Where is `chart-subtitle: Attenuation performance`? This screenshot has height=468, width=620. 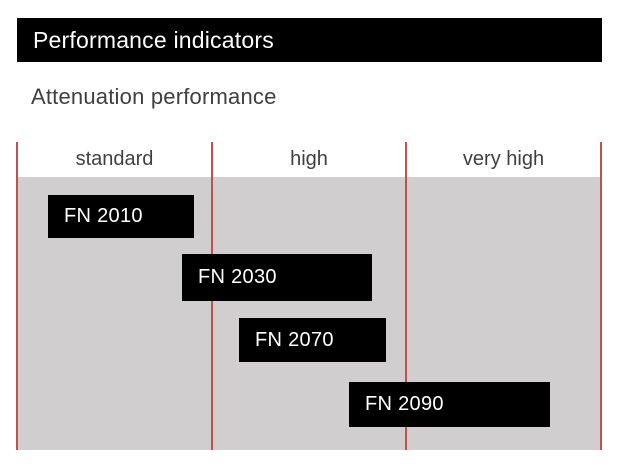
chart-subtitle: Attenuation performance is located at coordinates (154, 96).